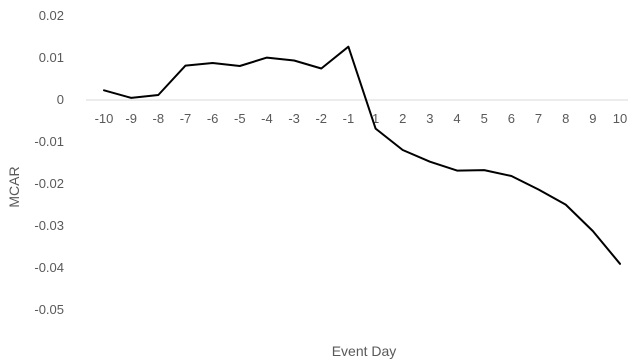 This screenshot has width=640, height=362. What do you see at coordinates (565, 118) in the screenshot?
I see `x-tick-label: 8` at bounding box center [565, 118].